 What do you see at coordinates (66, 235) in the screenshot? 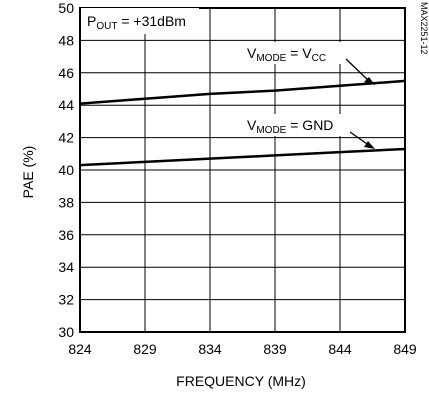
I see `y-tick-label: 36` at bounding box center [66, 235].